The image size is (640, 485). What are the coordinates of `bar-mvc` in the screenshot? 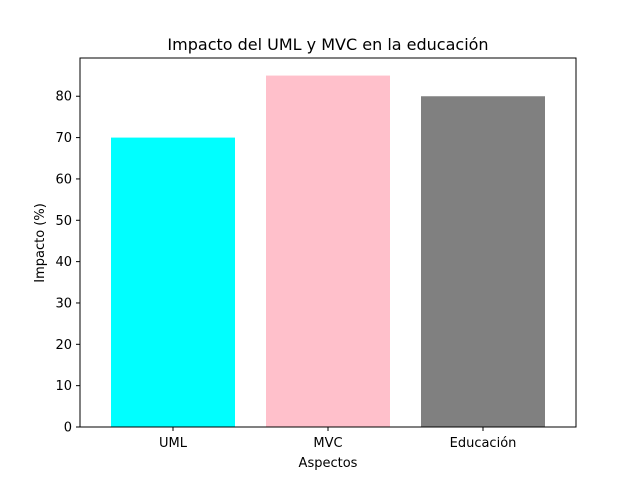 It's located at (328, 251).